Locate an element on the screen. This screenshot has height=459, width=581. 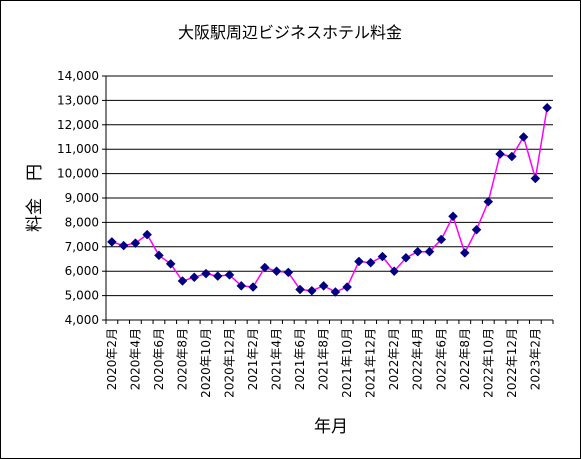
y-axis-label: 料金 円 is located at coordinates (35, 198).